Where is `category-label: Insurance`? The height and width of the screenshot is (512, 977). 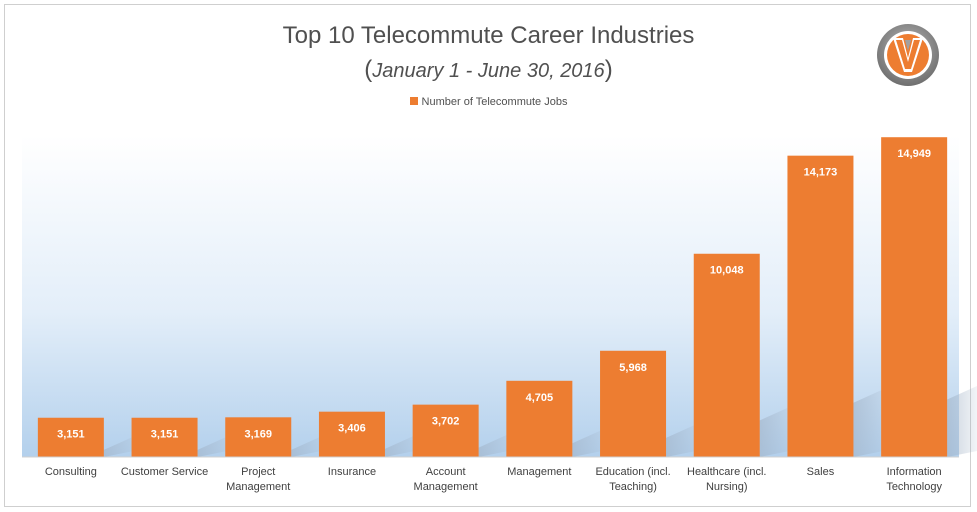
category-label: Insurance is located at coordinates (352, 472).